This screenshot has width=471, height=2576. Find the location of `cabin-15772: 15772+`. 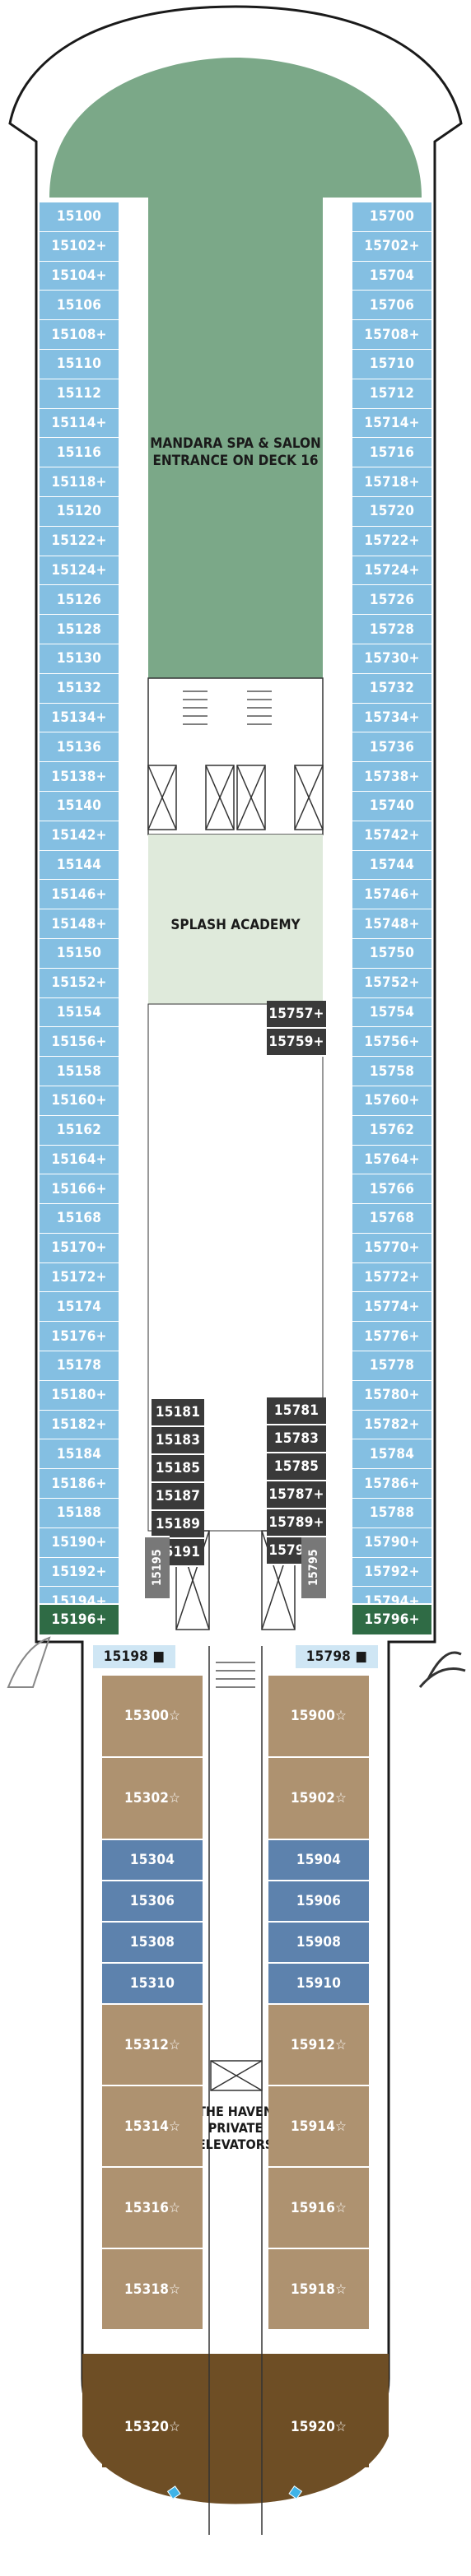

cabin-15772: 15772+ is located at coordinates (391, 1277).